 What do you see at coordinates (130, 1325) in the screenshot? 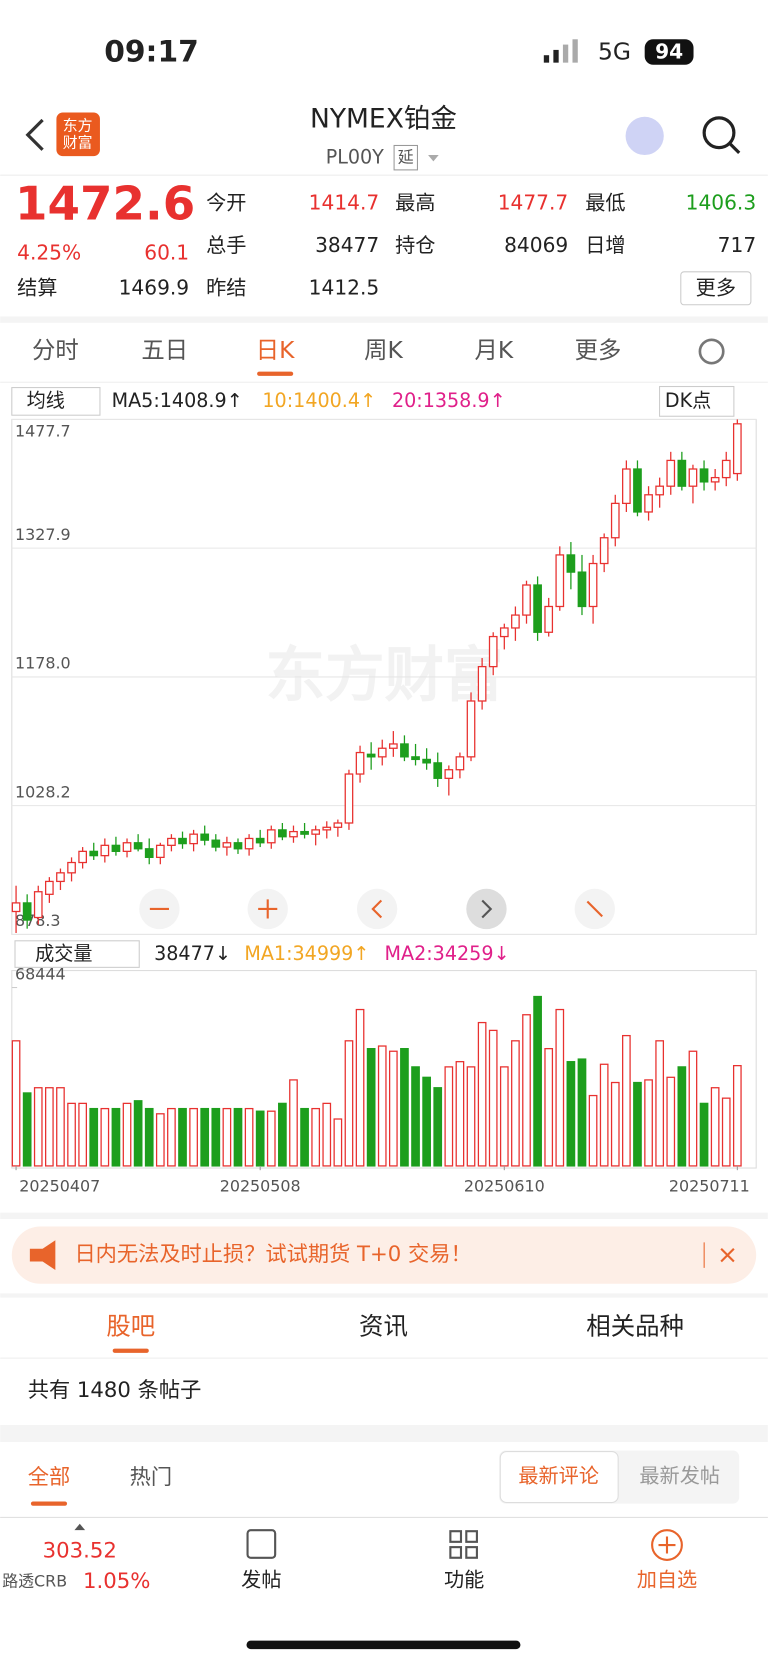
I see `section-tab-active: 股吧` at bounding box center [130, 1325].